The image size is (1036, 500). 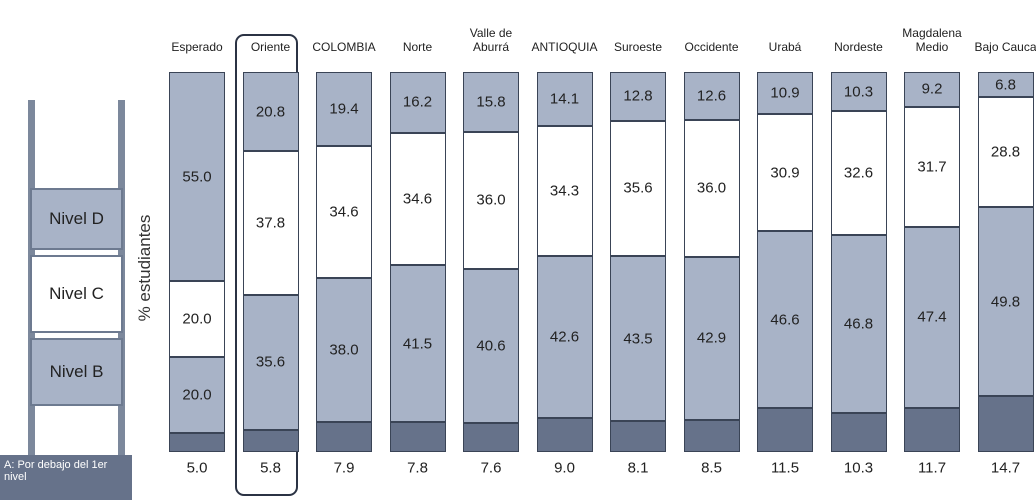 What do you see at coordinates (858, 173) in the screenshot?
I see `data-label: 32.6` at bounding box center [858, 173].